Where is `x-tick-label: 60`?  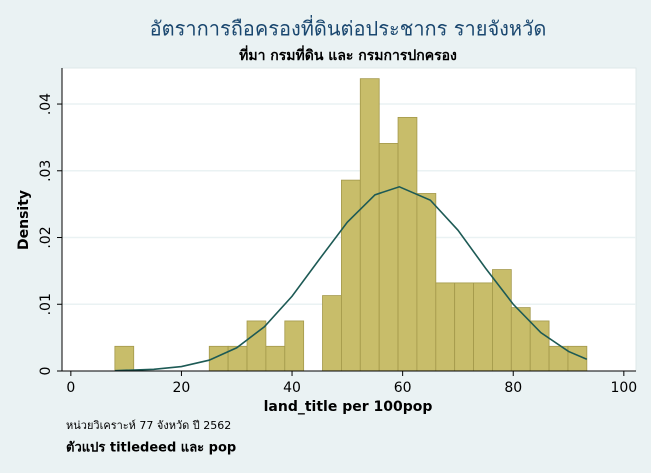 x-tick-label: 60 is located at coordinates (403, 388).